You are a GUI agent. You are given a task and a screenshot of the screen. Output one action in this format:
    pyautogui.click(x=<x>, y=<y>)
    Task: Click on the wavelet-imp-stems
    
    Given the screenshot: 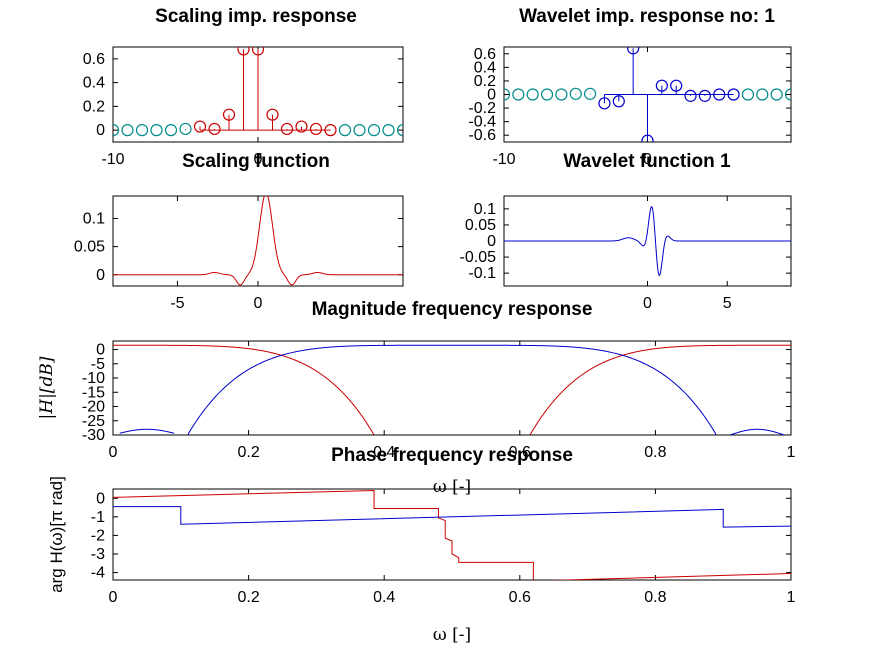 What is the action you would take?
    pyautogui.click(x=647, y=94)
    